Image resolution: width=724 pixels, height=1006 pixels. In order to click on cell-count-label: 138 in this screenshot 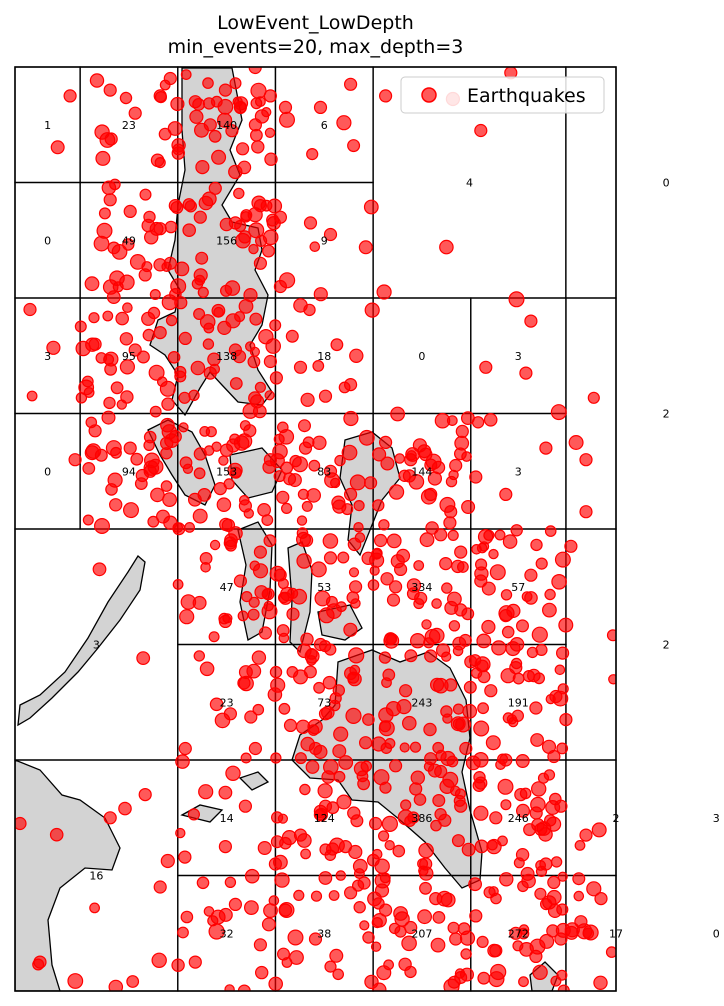, I will do `click(226, 356)`.